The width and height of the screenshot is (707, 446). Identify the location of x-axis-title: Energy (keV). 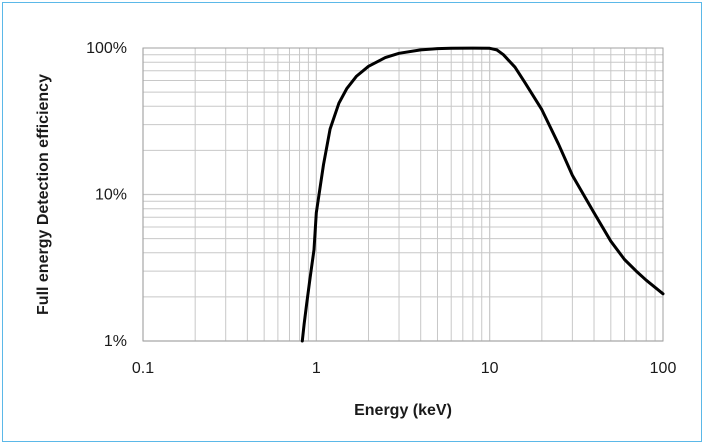
(403, 410).